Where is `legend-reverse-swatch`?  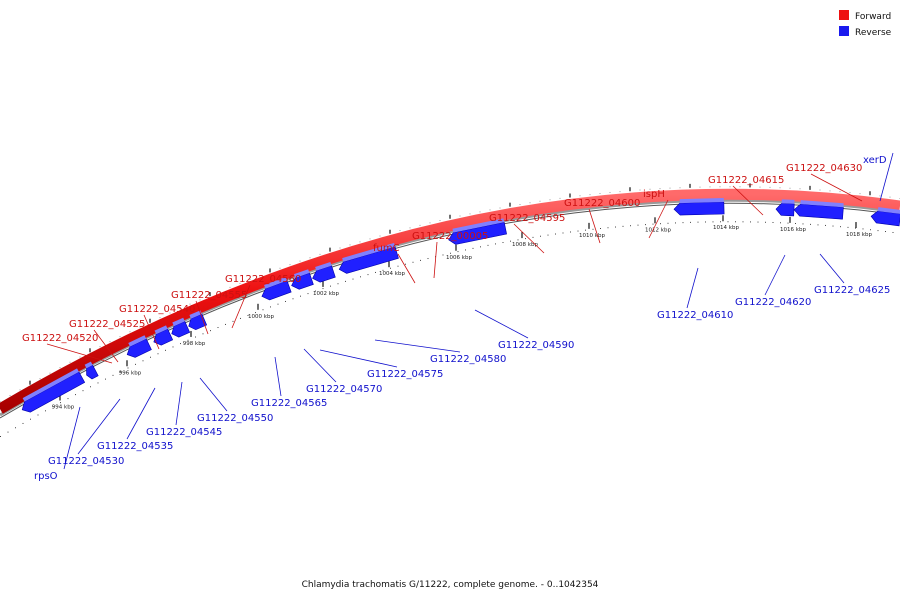 legend-reverse-swatch is located at coordinates (844, 31).